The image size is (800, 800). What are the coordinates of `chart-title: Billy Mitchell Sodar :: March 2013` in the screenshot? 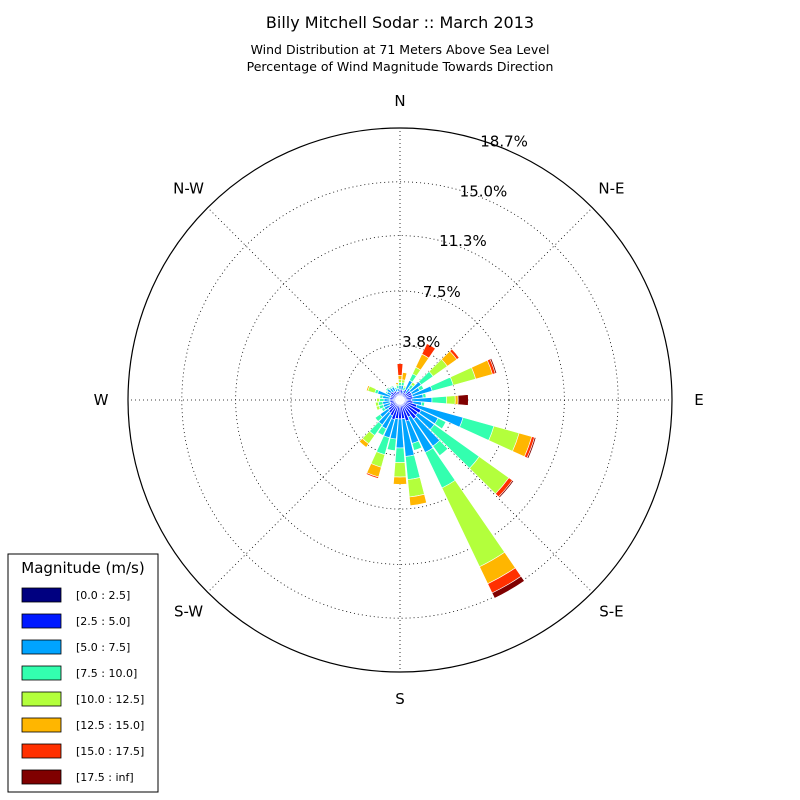 It's located at (400, 22).